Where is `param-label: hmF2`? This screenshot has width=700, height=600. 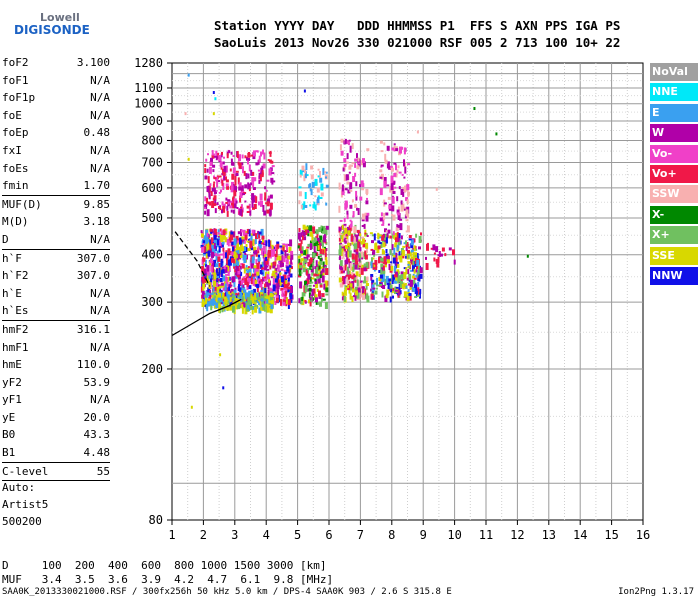 param-label: hmF2 is located at coordinates (15, 329).